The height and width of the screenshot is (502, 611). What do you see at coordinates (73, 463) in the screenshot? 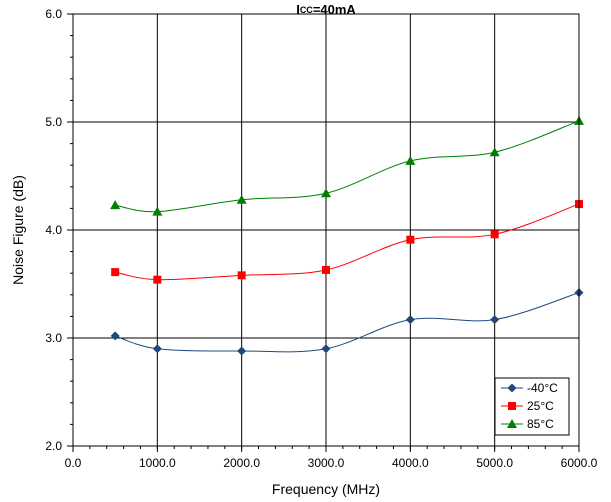
I see `x-tick-label: 0.0` at bounding box center [73, 463].